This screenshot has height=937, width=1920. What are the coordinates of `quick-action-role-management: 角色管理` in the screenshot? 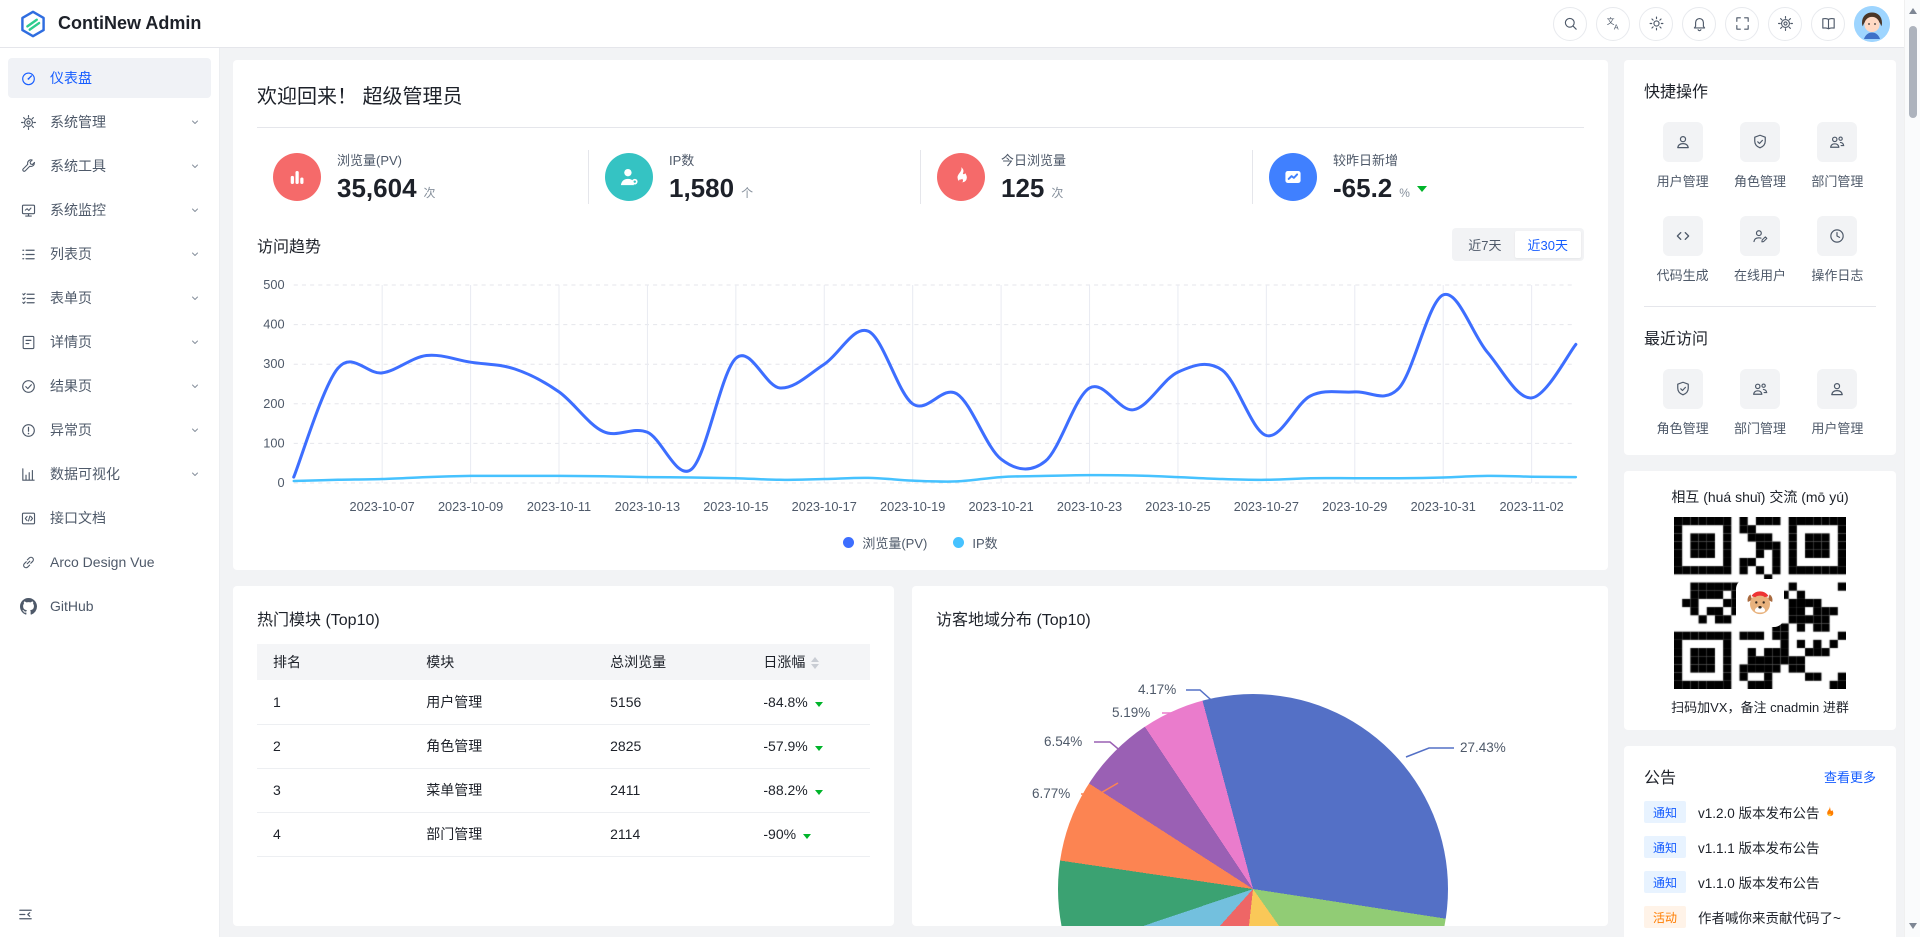 It's located at (1759, 156).